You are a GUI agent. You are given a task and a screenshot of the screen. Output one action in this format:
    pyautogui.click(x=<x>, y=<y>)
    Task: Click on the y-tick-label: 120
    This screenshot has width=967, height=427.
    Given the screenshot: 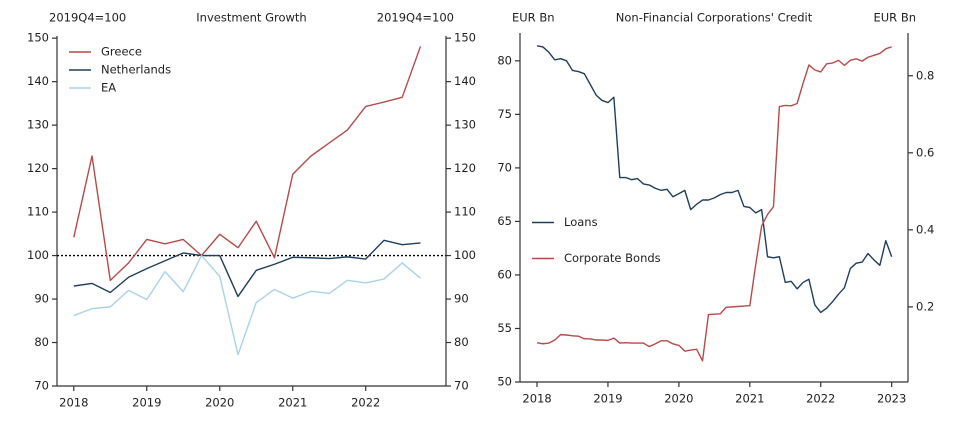 What is the action you would take?
    pyautogui.click(x=38, y=168)
    